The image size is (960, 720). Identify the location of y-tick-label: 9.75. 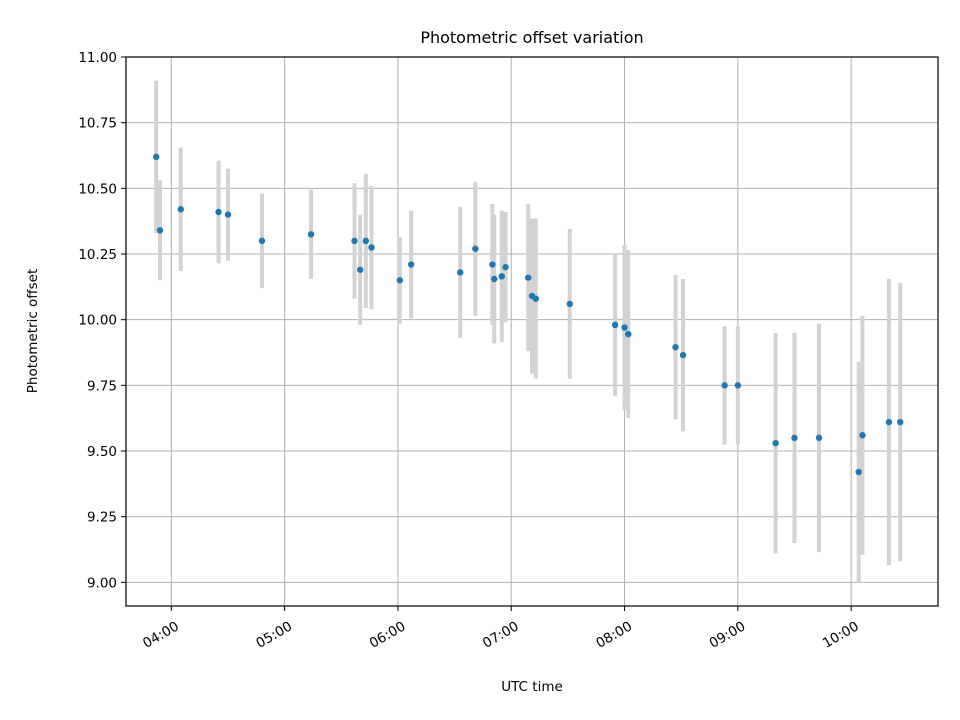
(102, 386).